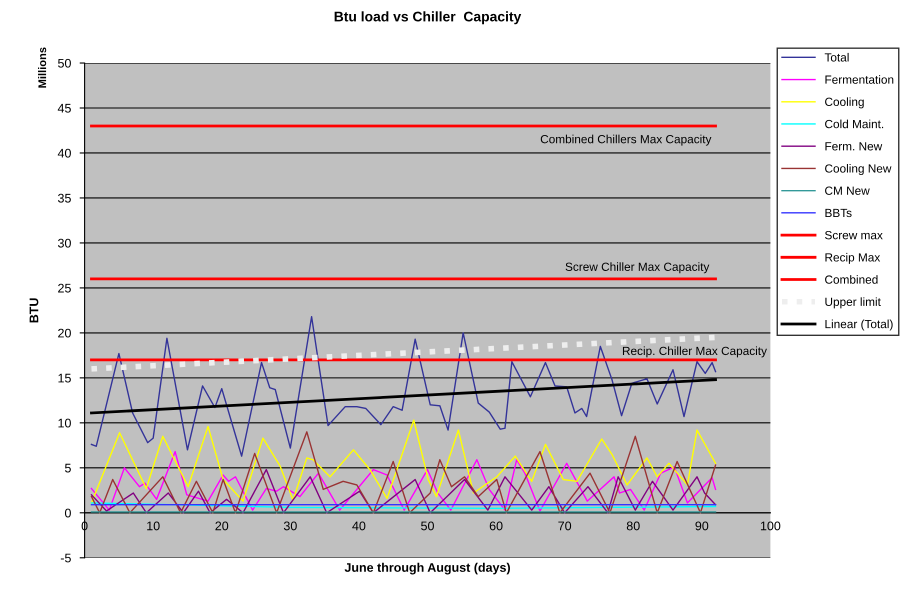 This screenshot has height=589, width=900. I want to click on annotation: Combined Chillers Max Capacity, so click(626, 140).